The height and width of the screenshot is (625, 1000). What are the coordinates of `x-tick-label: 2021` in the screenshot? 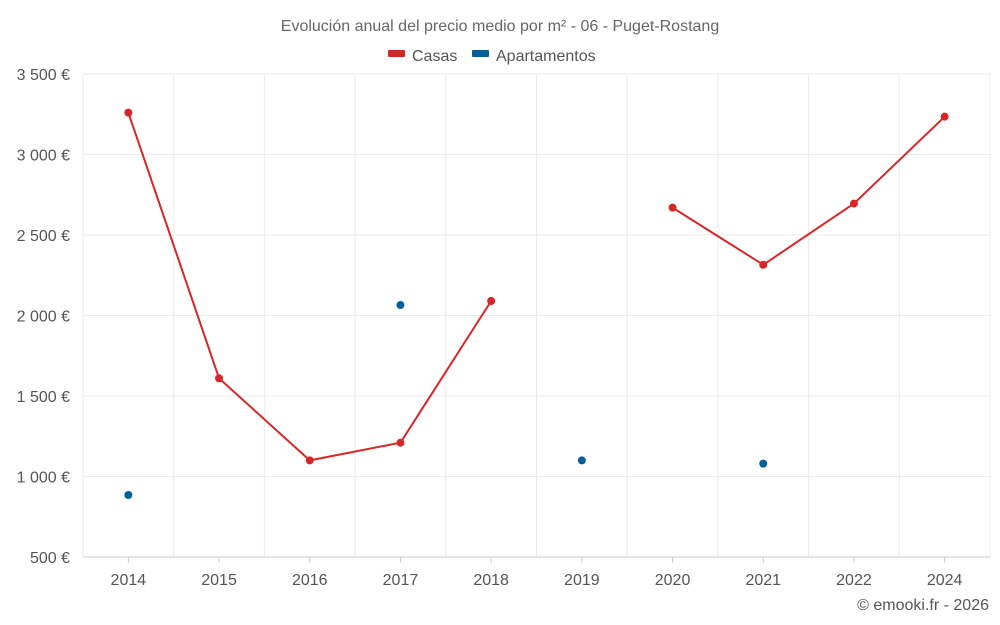 It's located at (763, 580).